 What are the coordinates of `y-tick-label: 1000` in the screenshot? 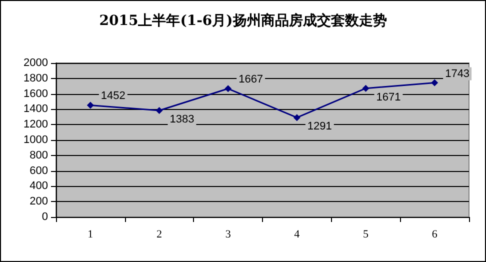 It's located at (36, 140).